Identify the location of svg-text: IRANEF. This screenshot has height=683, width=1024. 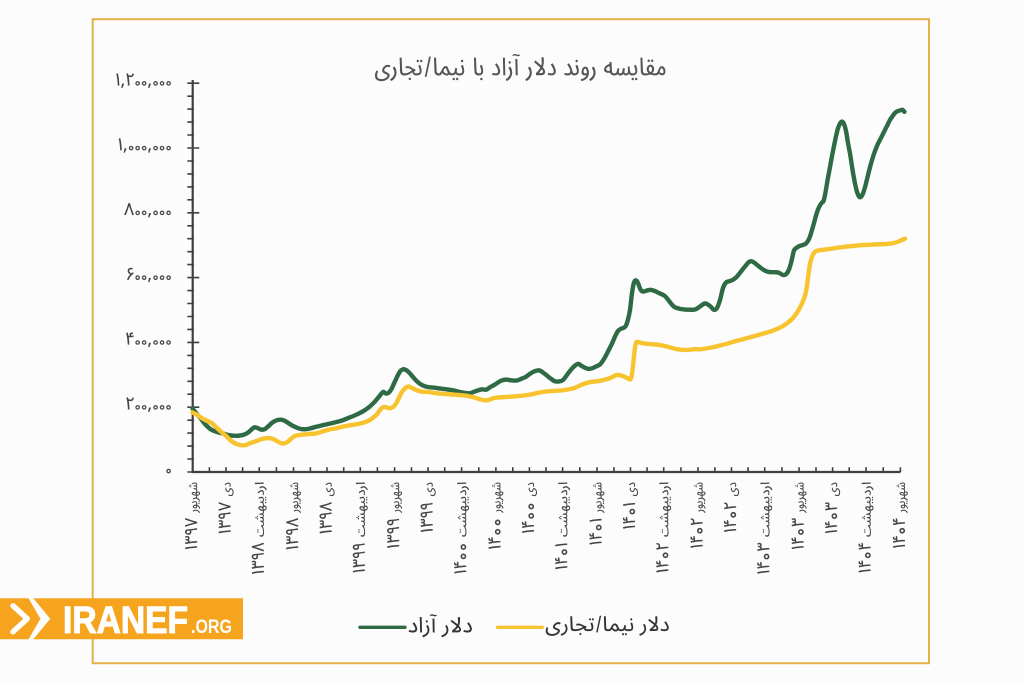
(125, 621).